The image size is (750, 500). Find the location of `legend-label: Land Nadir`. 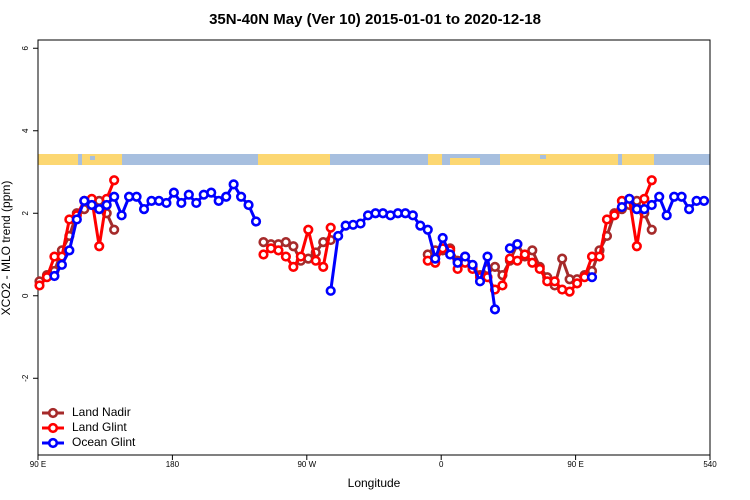

legend-label: Land Nadir is located at coordinates (101, 412).